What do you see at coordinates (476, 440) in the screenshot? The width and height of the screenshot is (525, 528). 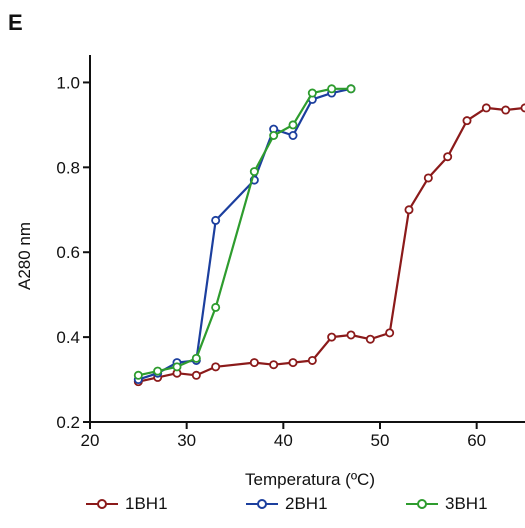 I see `x-tick-label: 60` at bounding box center [476, 440].